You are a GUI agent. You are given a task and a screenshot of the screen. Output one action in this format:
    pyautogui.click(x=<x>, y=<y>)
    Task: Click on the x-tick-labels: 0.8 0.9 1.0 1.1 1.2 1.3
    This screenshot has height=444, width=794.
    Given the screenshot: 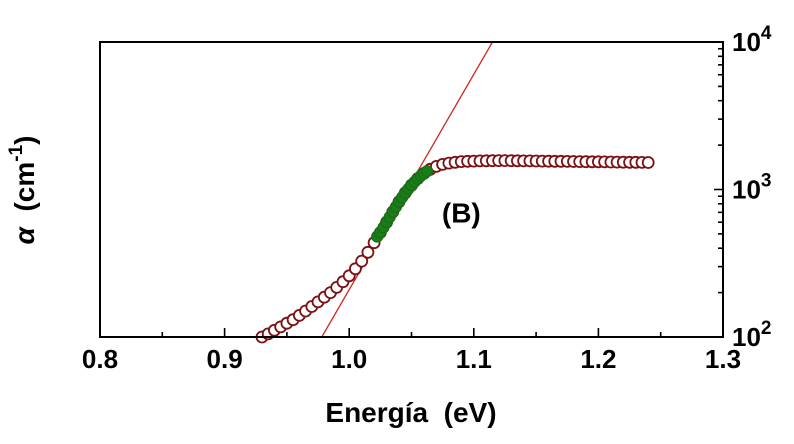 What is the action you would take?
    pyautogui.click(x=411, y=359)
    